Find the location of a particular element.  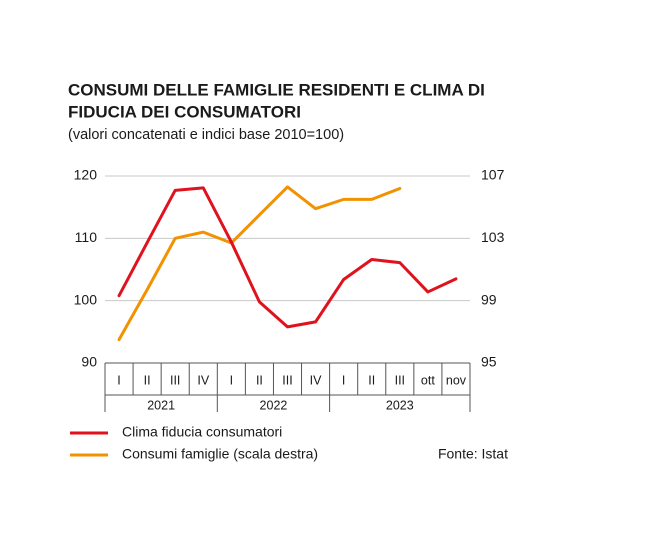

y-tick-label: 120 is located at coordinates (86, 175).